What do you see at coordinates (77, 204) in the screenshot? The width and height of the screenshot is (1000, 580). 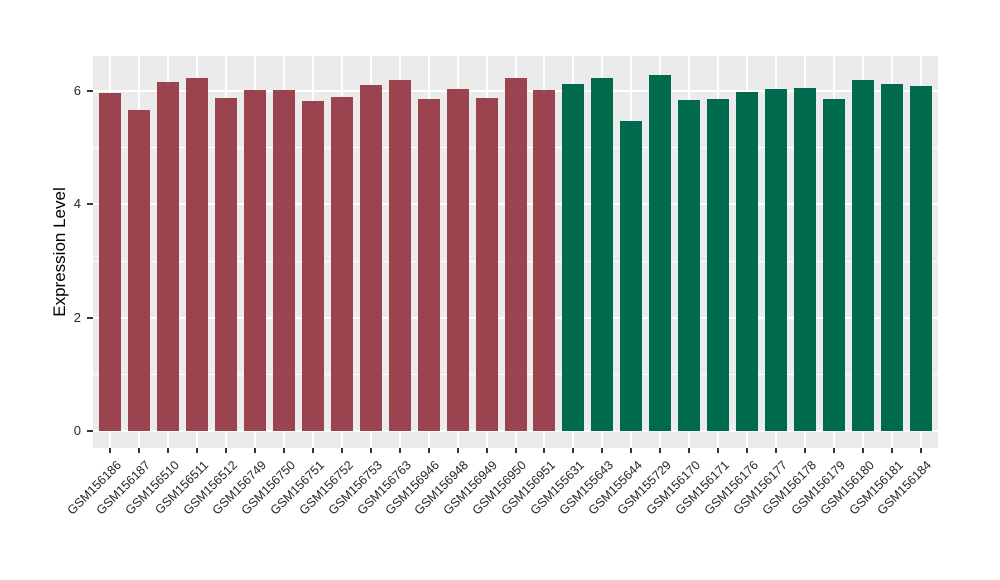 I see `y-tick-label: 4` at bounding box center [77, 204].